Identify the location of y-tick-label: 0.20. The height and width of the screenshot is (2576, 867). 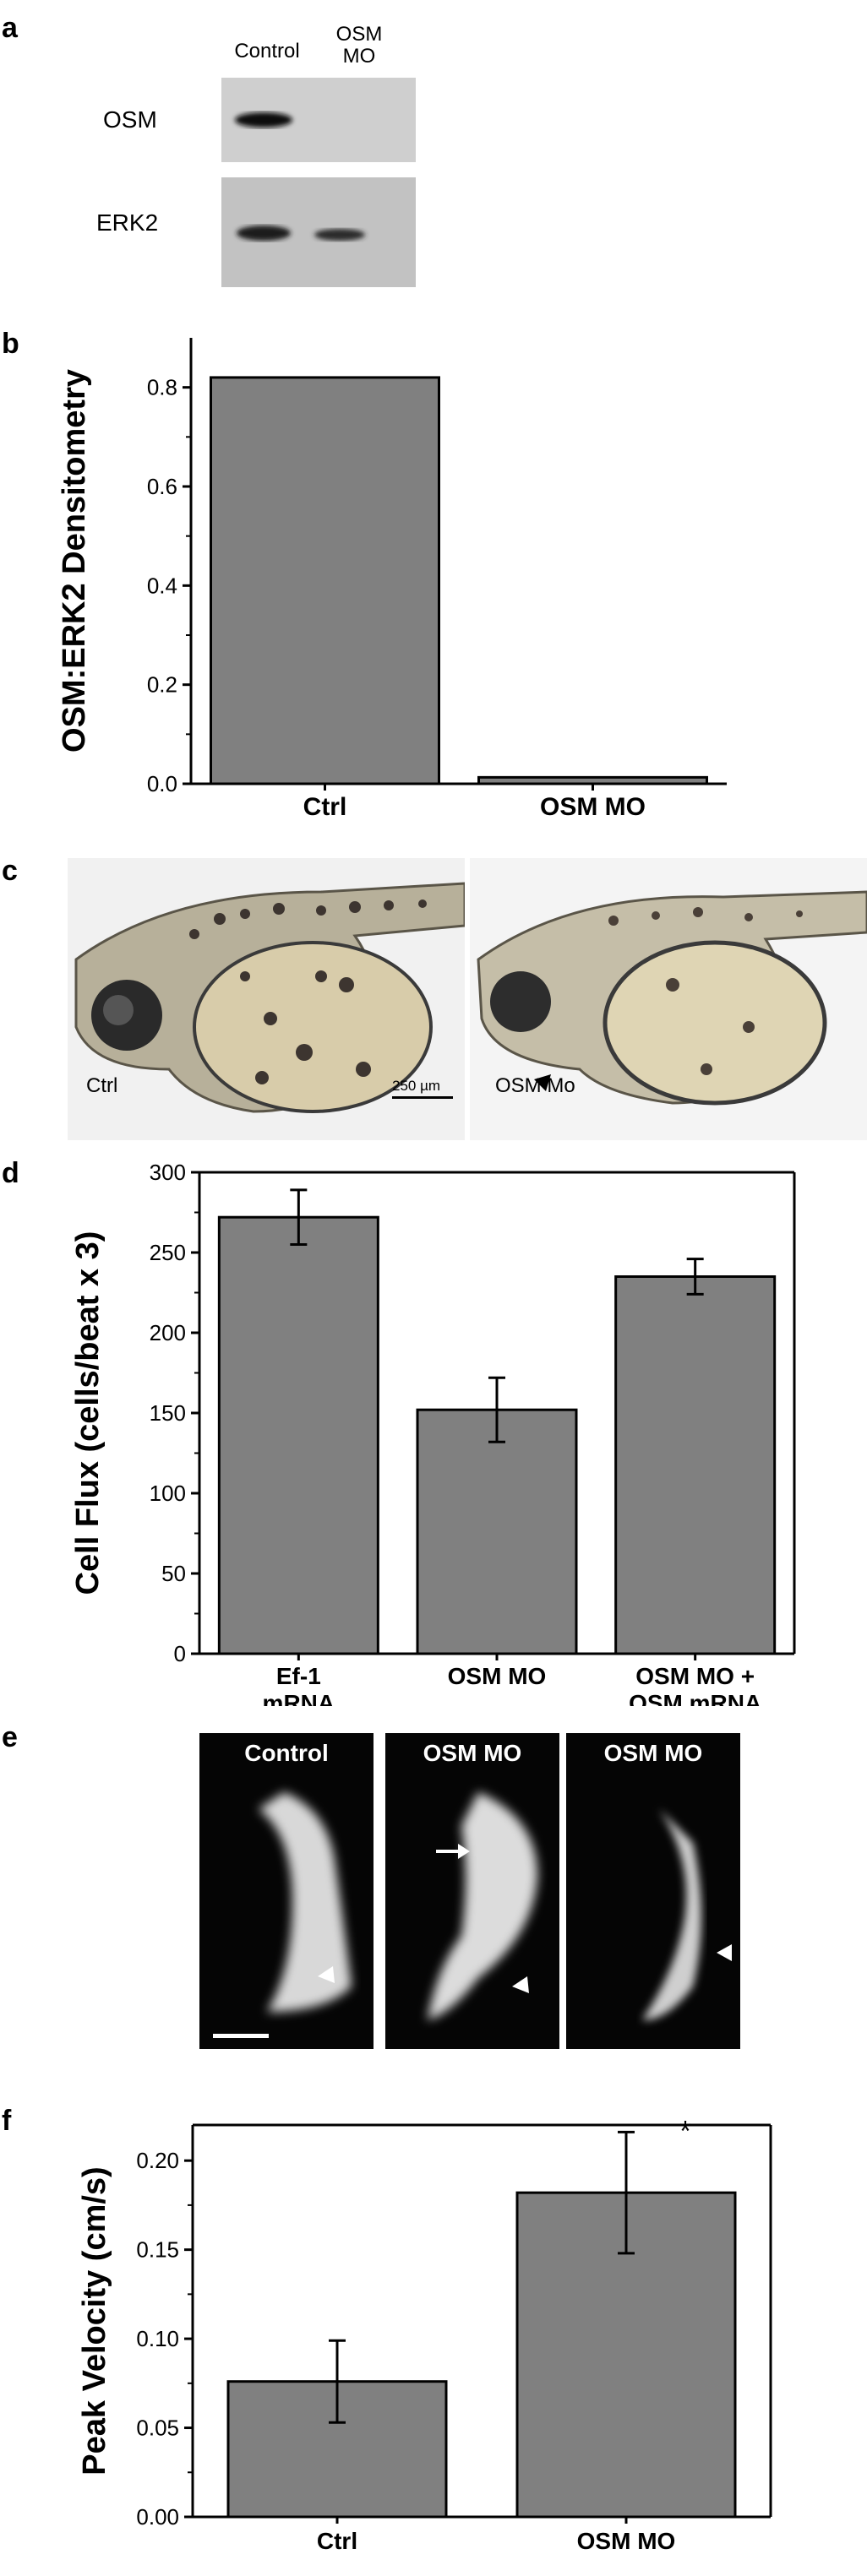
(157, 2160).